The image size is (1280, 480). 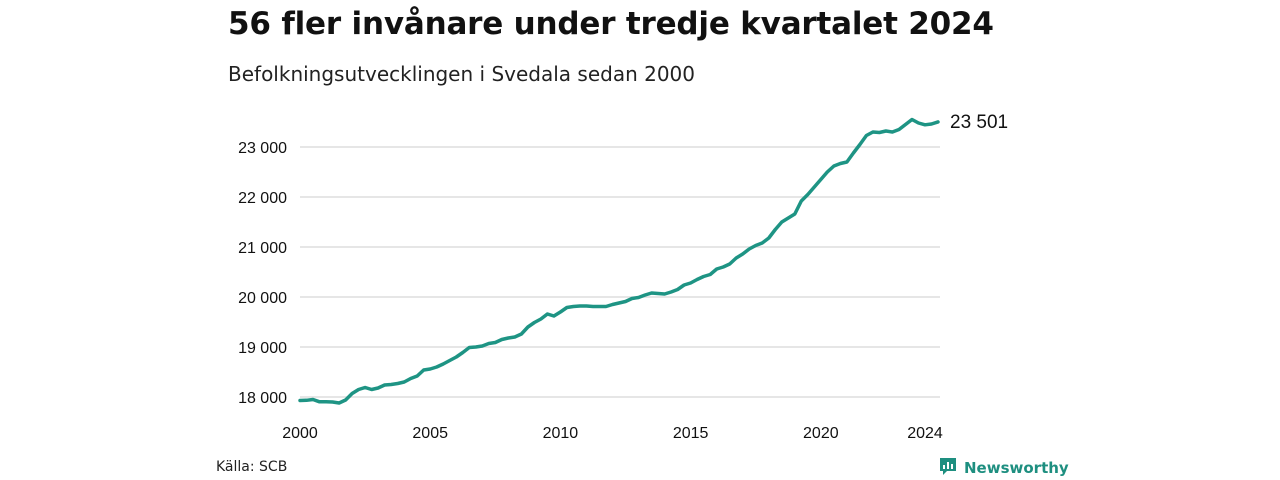 I want to click on y-tick-label: 18 000, so click(x=262, y=398).